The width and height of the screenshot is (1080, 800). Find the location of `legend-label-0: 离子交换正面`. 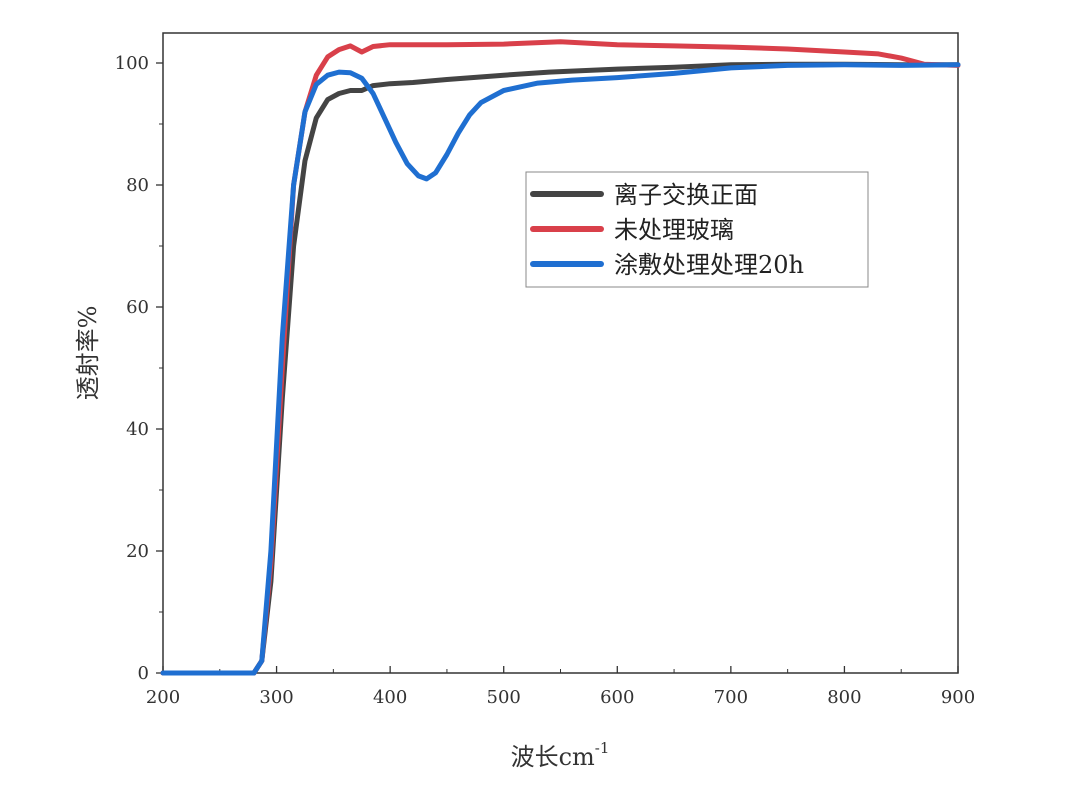

legend-label-0: 离子交换正面 is located at coordinates (686, 195).